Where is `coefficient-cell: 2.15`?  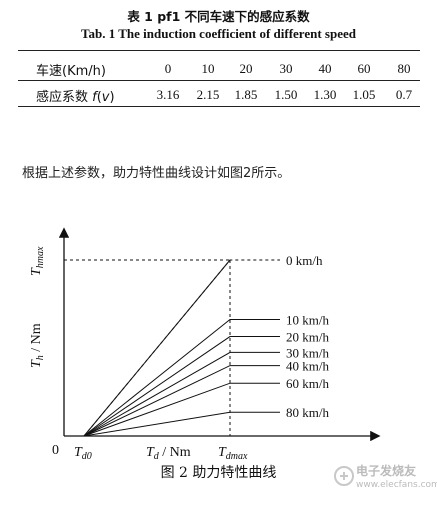
coefficient-cell: 2.15 is located at coordinates (208, 94).